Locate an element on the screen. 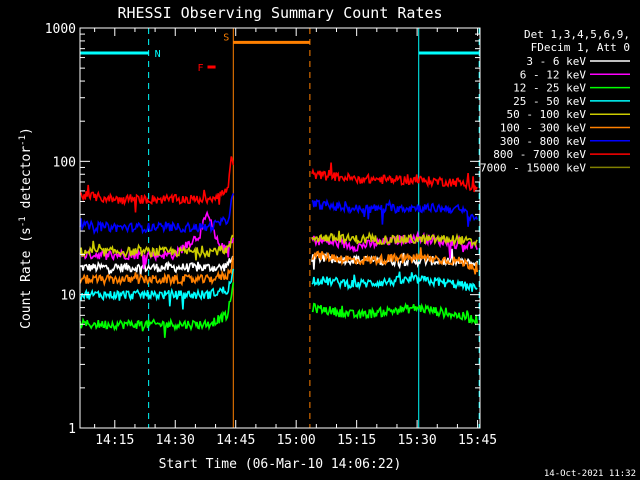 This screenshot has height=480, width=640. x-tick-label: 15:45 is located at coordinates (477, 440).